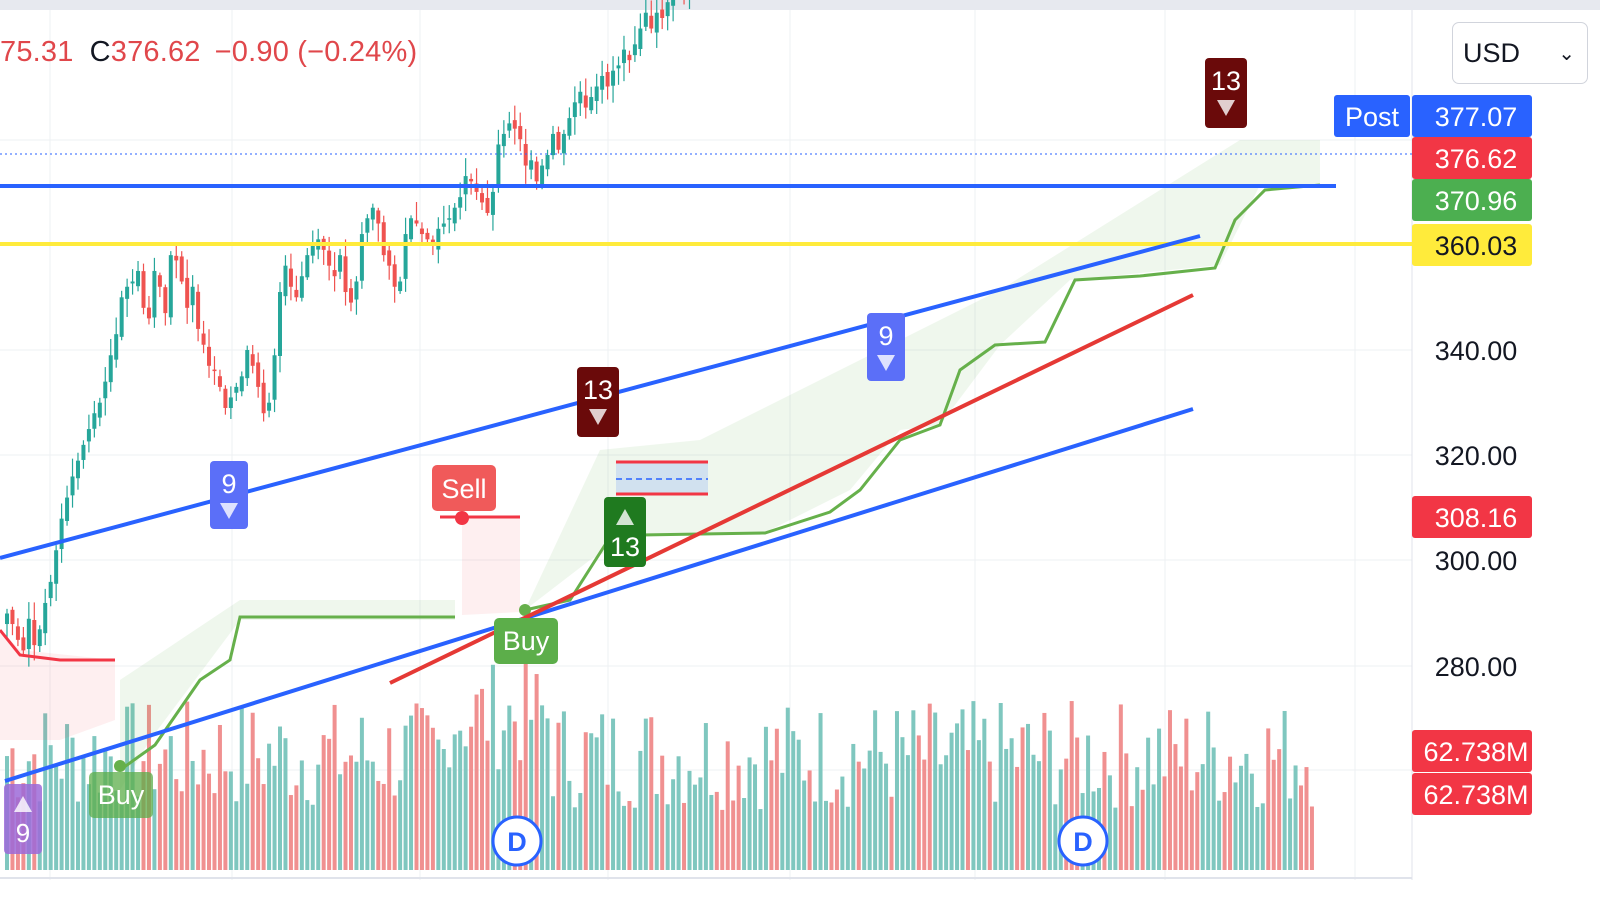  Describe the element at coordinates (1472, 200) in the screenshot. I see `green-level-label` at that location.